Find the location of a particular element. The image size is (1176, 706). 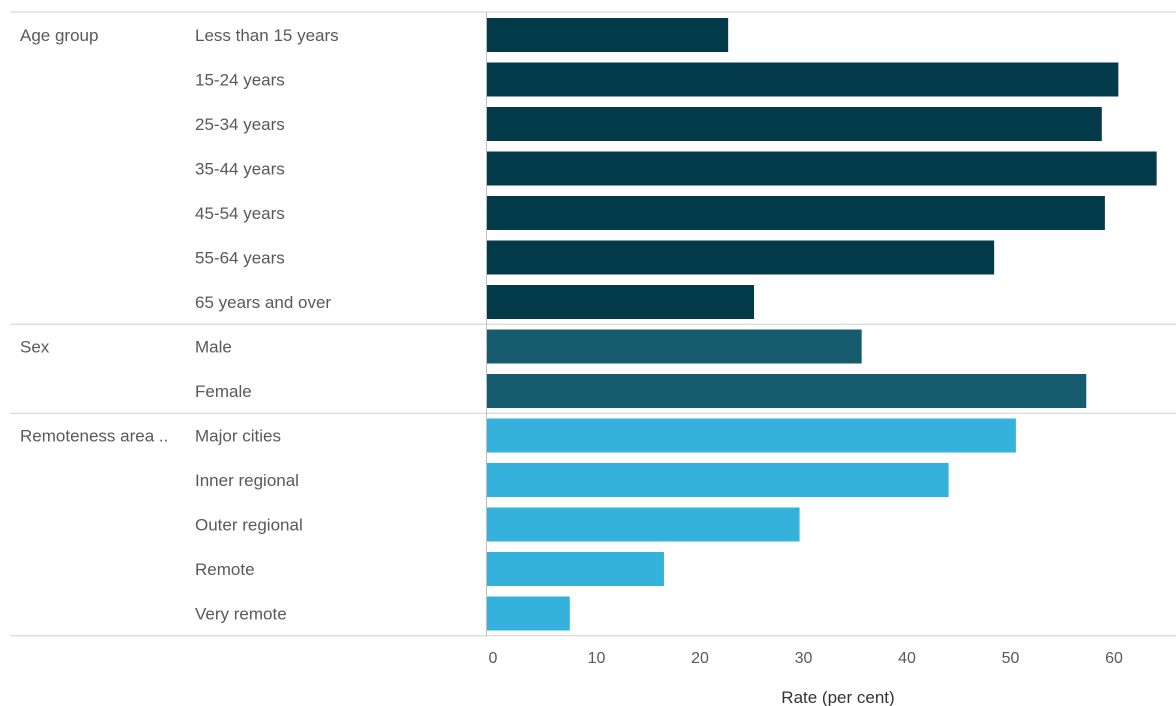

x-tick-label: 50 is located at coordinates (1011, 658).